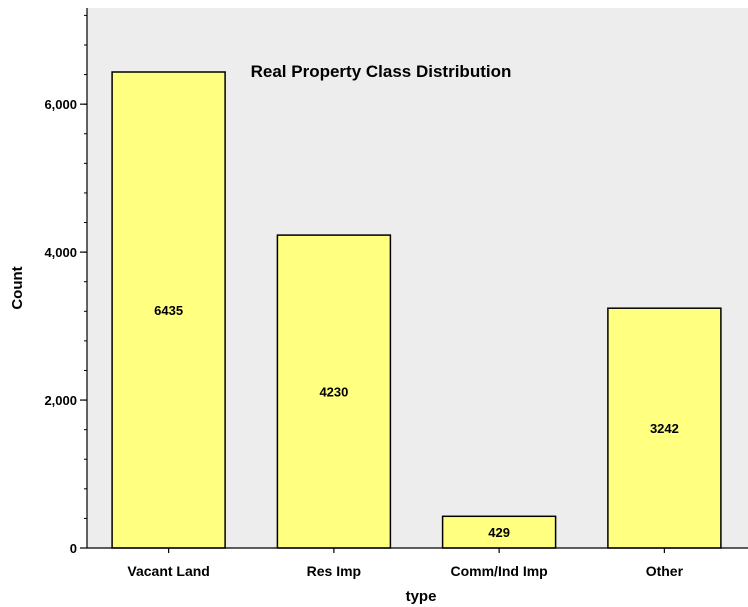  Describe the element at coordinates (60, 104) in the screenshot. I see `y-tick-label: 6,000` at that location.